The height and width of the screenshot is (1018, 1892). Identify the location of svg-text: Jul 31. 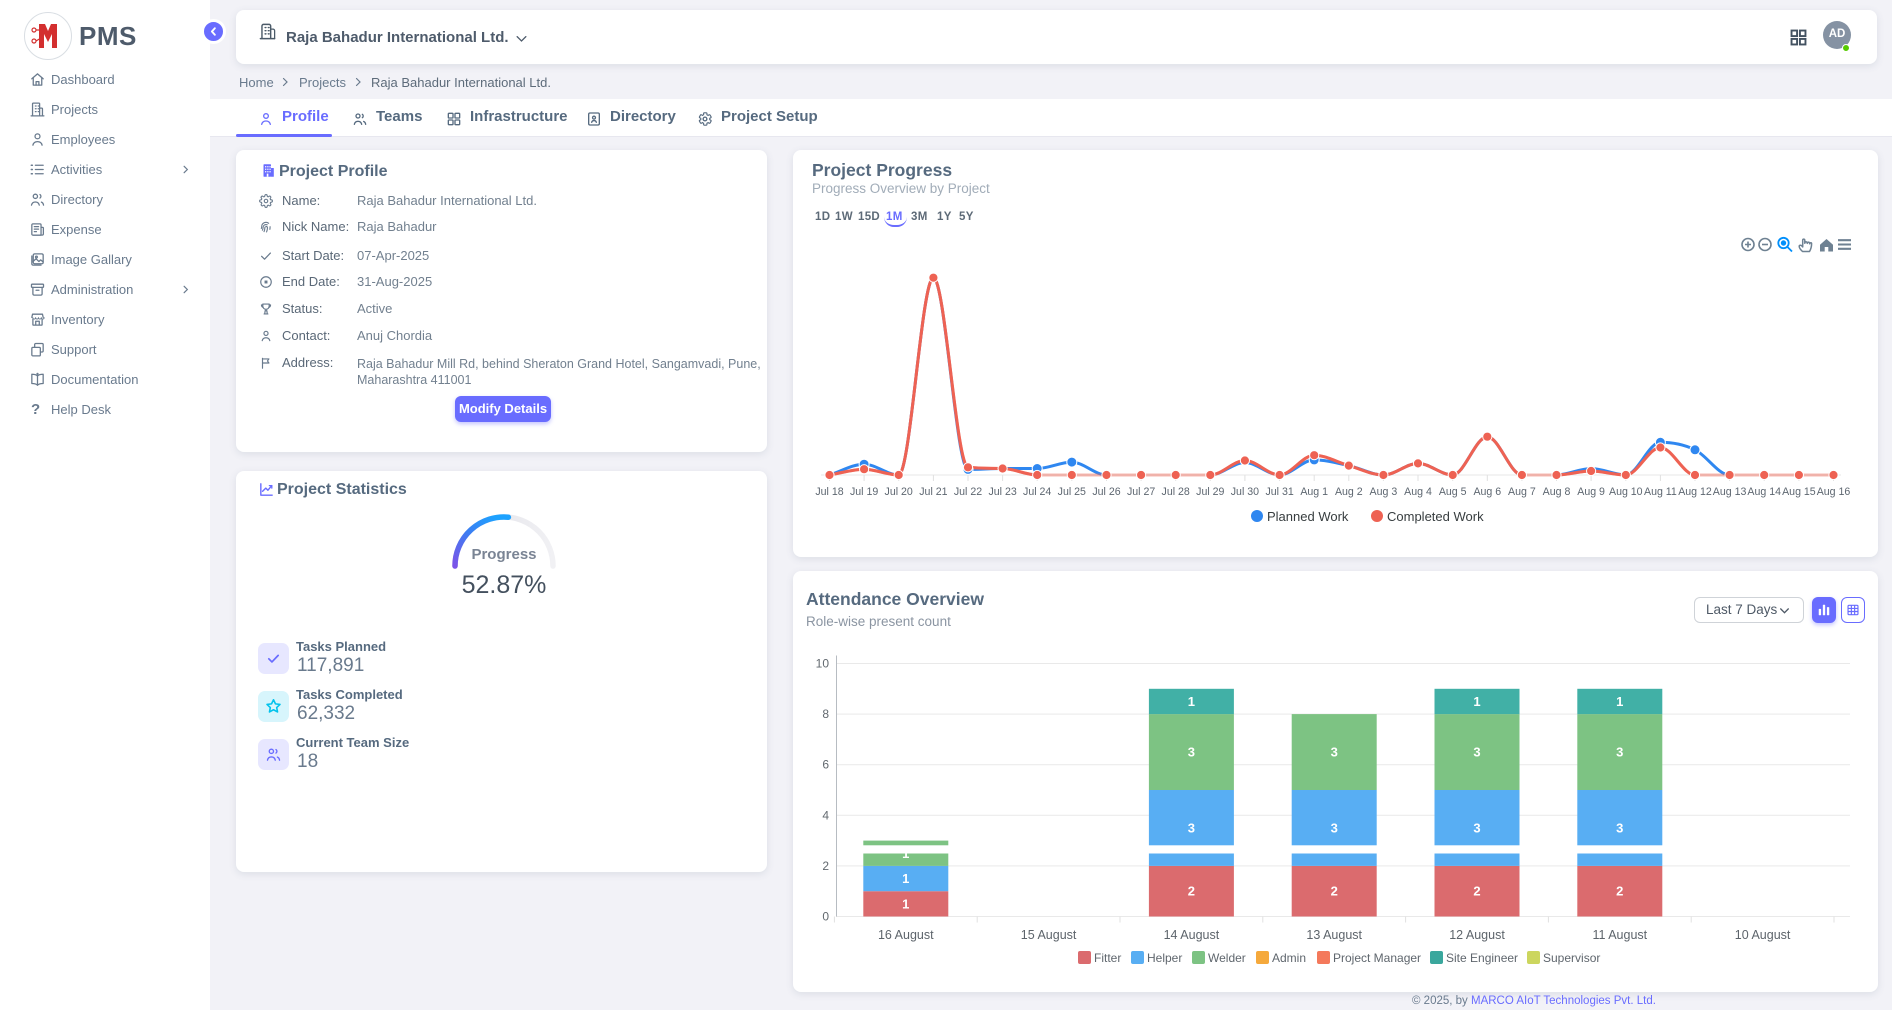
(1279, 492).